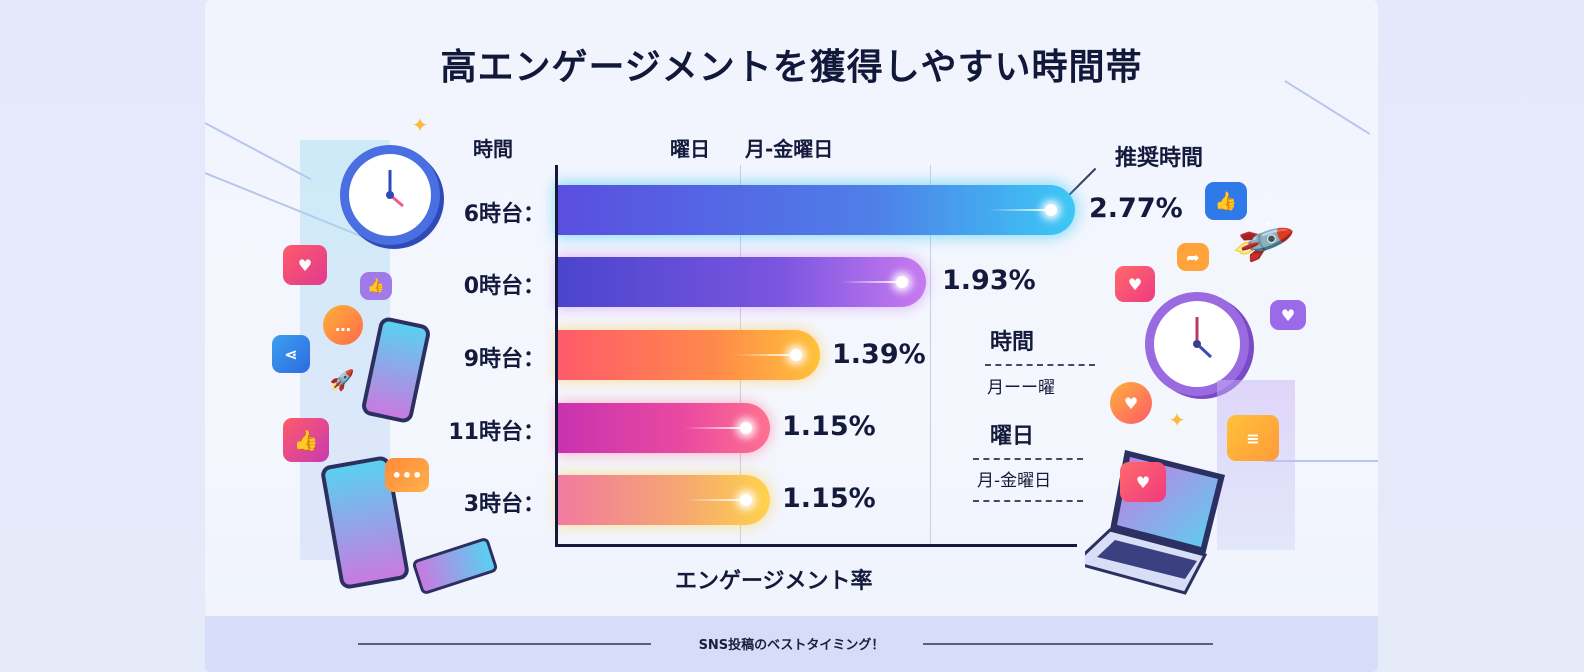 The image size is (1584, 672). Describe the element at coordinates (493, 149) in the screenshot. I see `header-time: 時間` at that location.